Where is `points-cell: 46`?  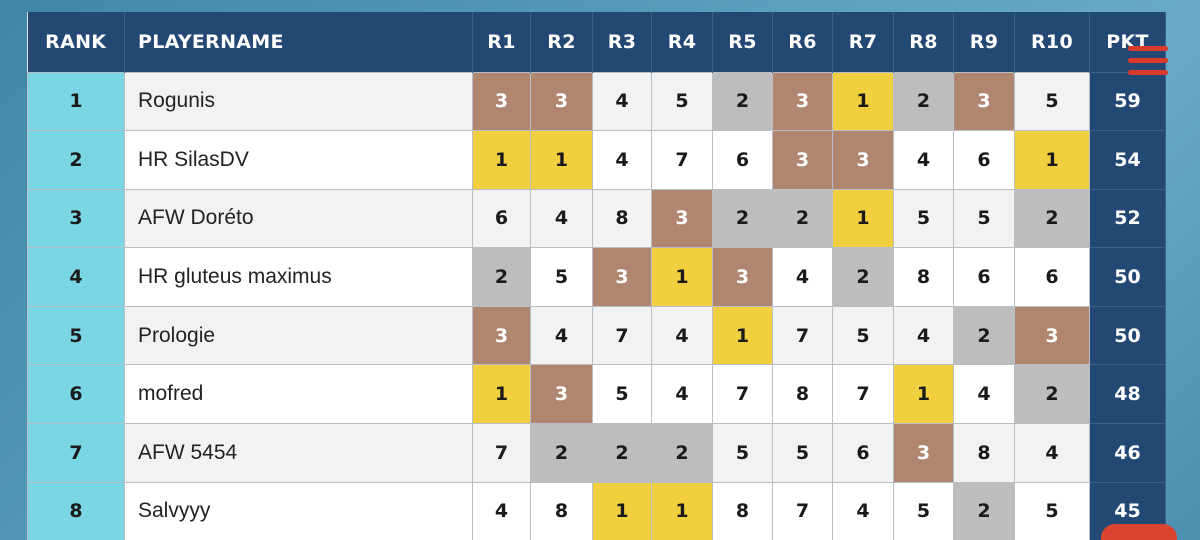 points-cell: 46 is located at coordinates (1127, 453).